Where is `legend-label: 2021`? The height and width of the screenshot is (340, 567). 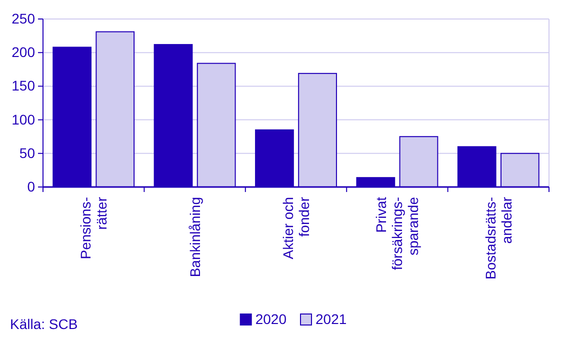 legend-label: 2021 is located at coordinates (331, 319).